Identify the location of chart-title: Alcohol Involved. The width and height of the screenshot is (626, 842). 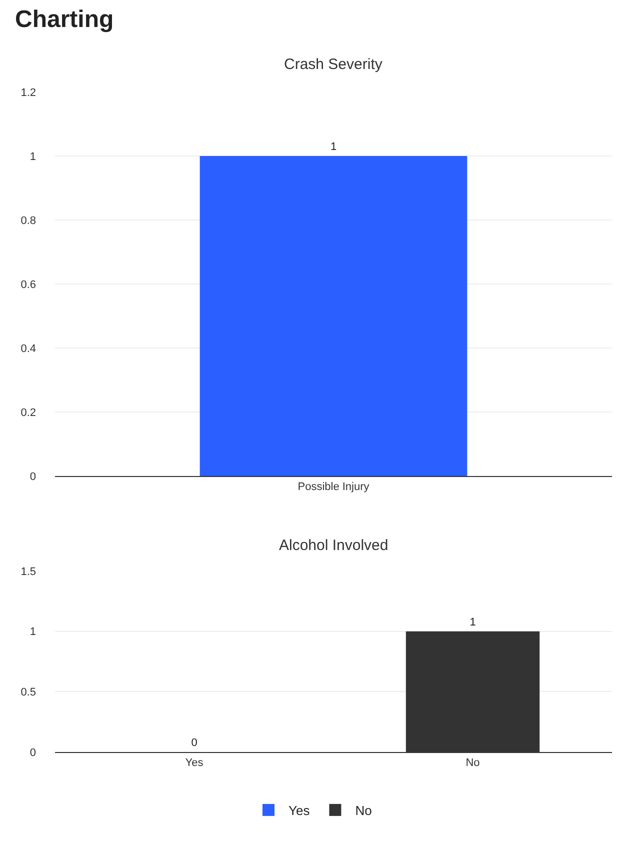
(333, 545).